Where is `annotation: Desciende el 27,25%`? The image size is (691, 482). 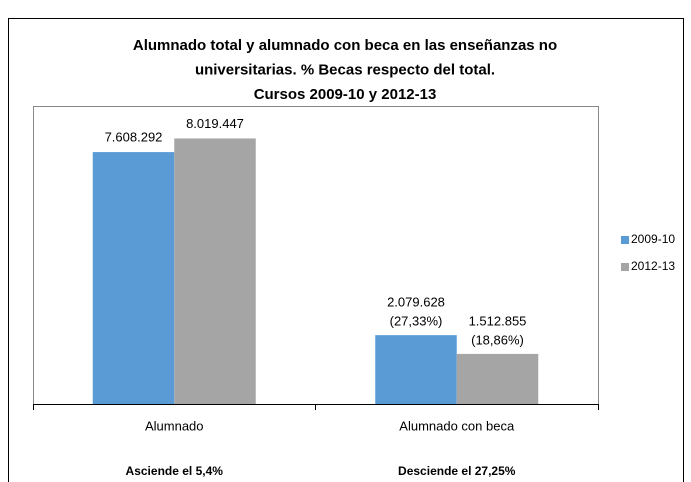 annotation: Desciende el 27,25% is located at coordinates (457, 471).